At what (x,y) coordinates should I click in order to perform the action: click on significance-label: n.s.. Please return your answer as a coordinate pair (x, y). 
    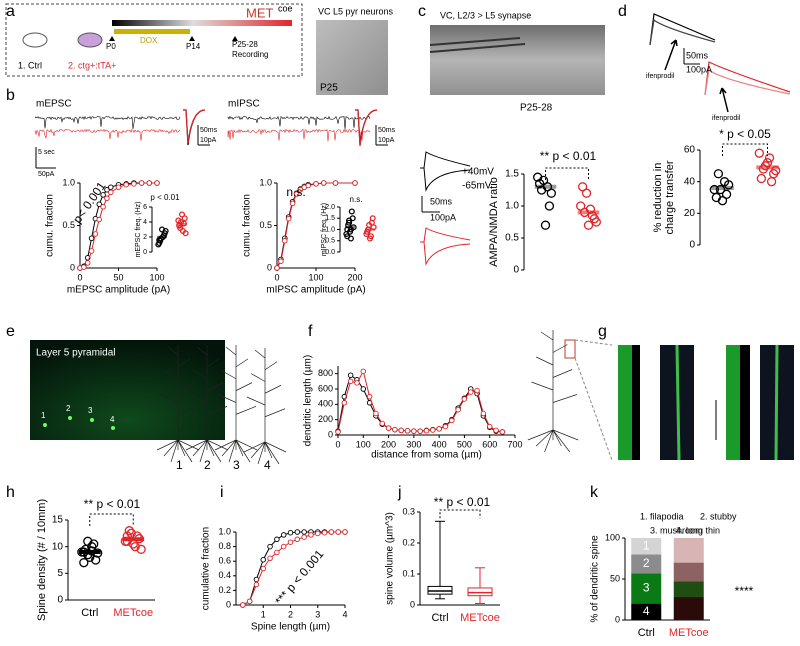
    Looking at the image, I should click on (295, 192).